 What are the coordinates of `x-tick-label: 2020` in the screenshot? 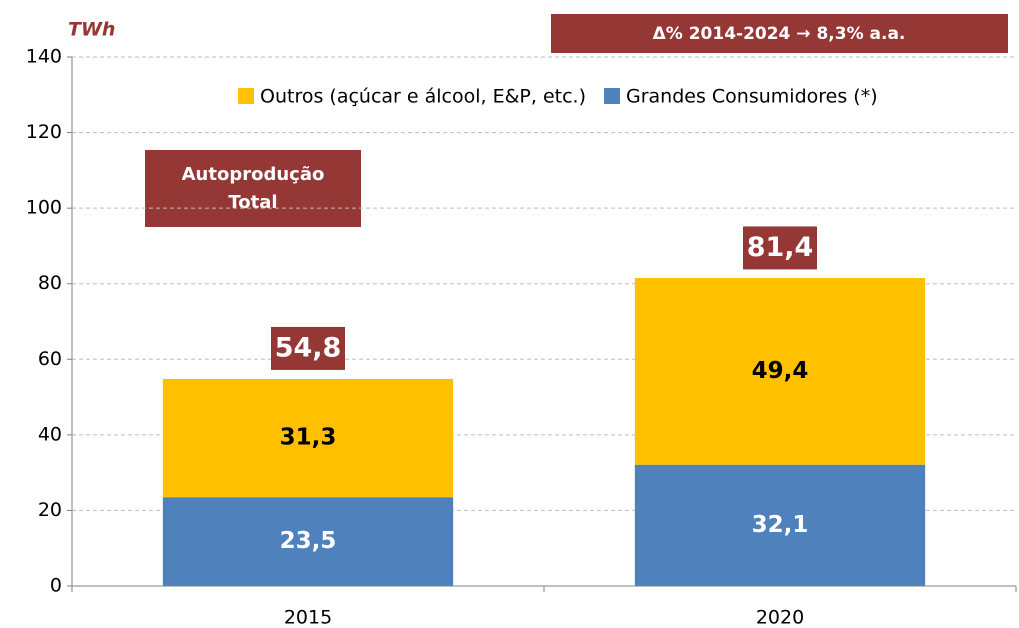 It's located at (780, 617).